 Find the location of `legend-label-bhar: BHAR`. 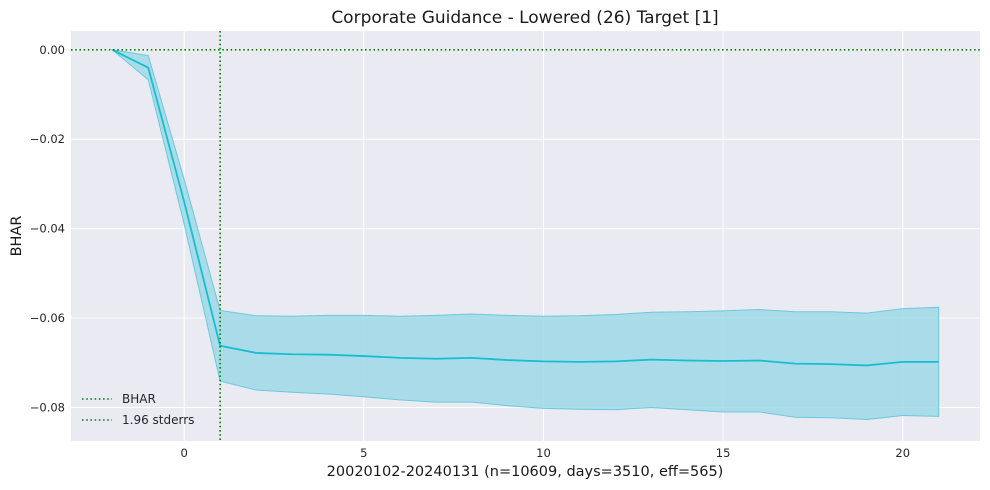

legend-label-bhar: BHAR is located at coordinates (139, 399).